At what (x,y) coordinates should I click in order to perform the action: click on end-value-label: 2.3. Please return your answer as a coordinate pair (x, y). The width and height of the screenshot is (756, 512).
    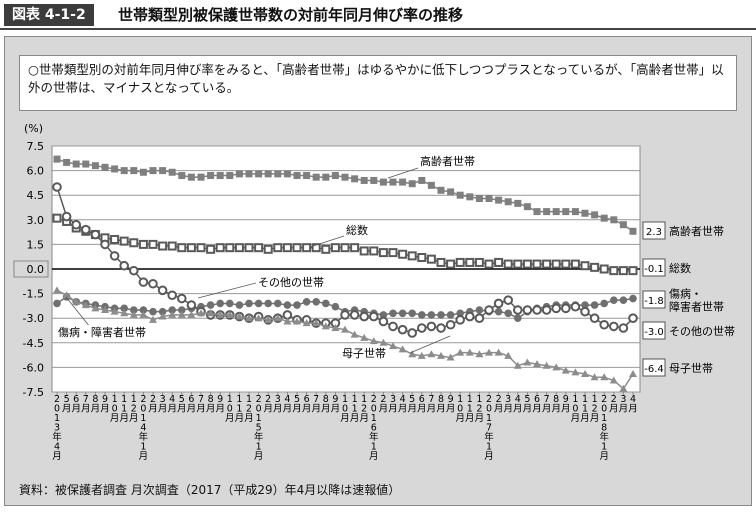
    Looking at the image, I should click on (654, 232).